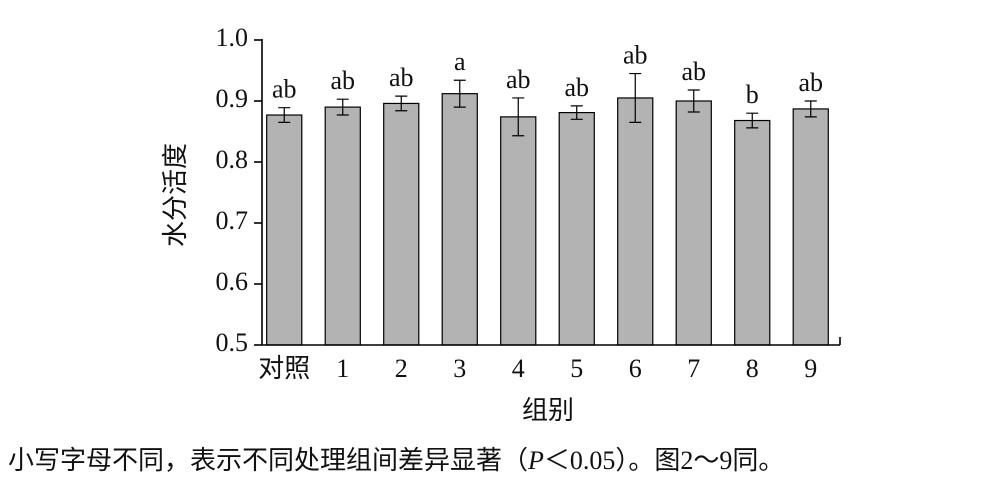 Image resolution: width=1002 pixels, height=494 pixels. I want to click on x-tick-label: 4, so click(518, 368).